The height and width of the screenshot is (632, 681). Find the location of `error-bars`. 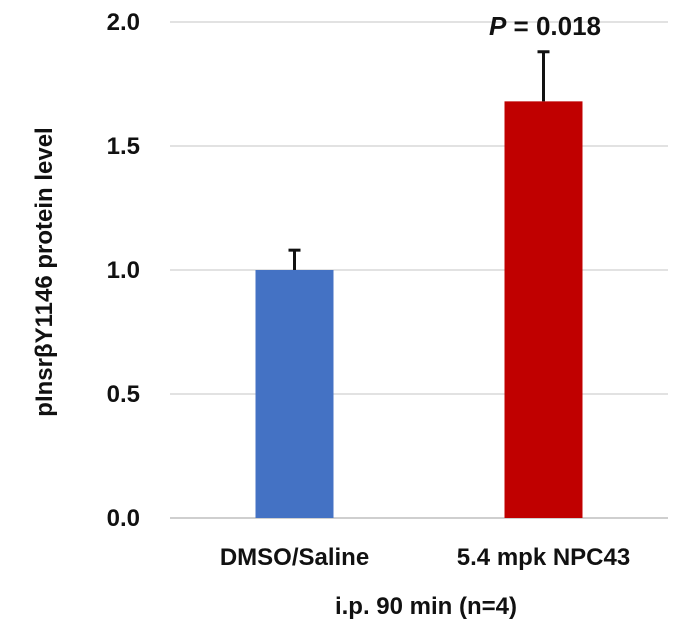

error-bars is located at coordinates (419, 160).